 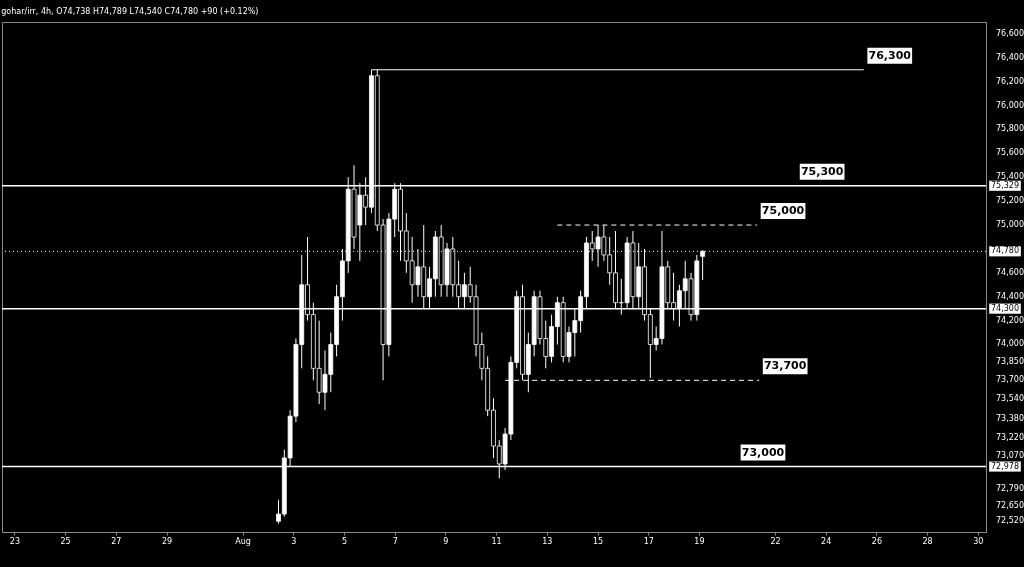 I want to click on y-tick-label: 75,400, so click(x=1010, y=177).